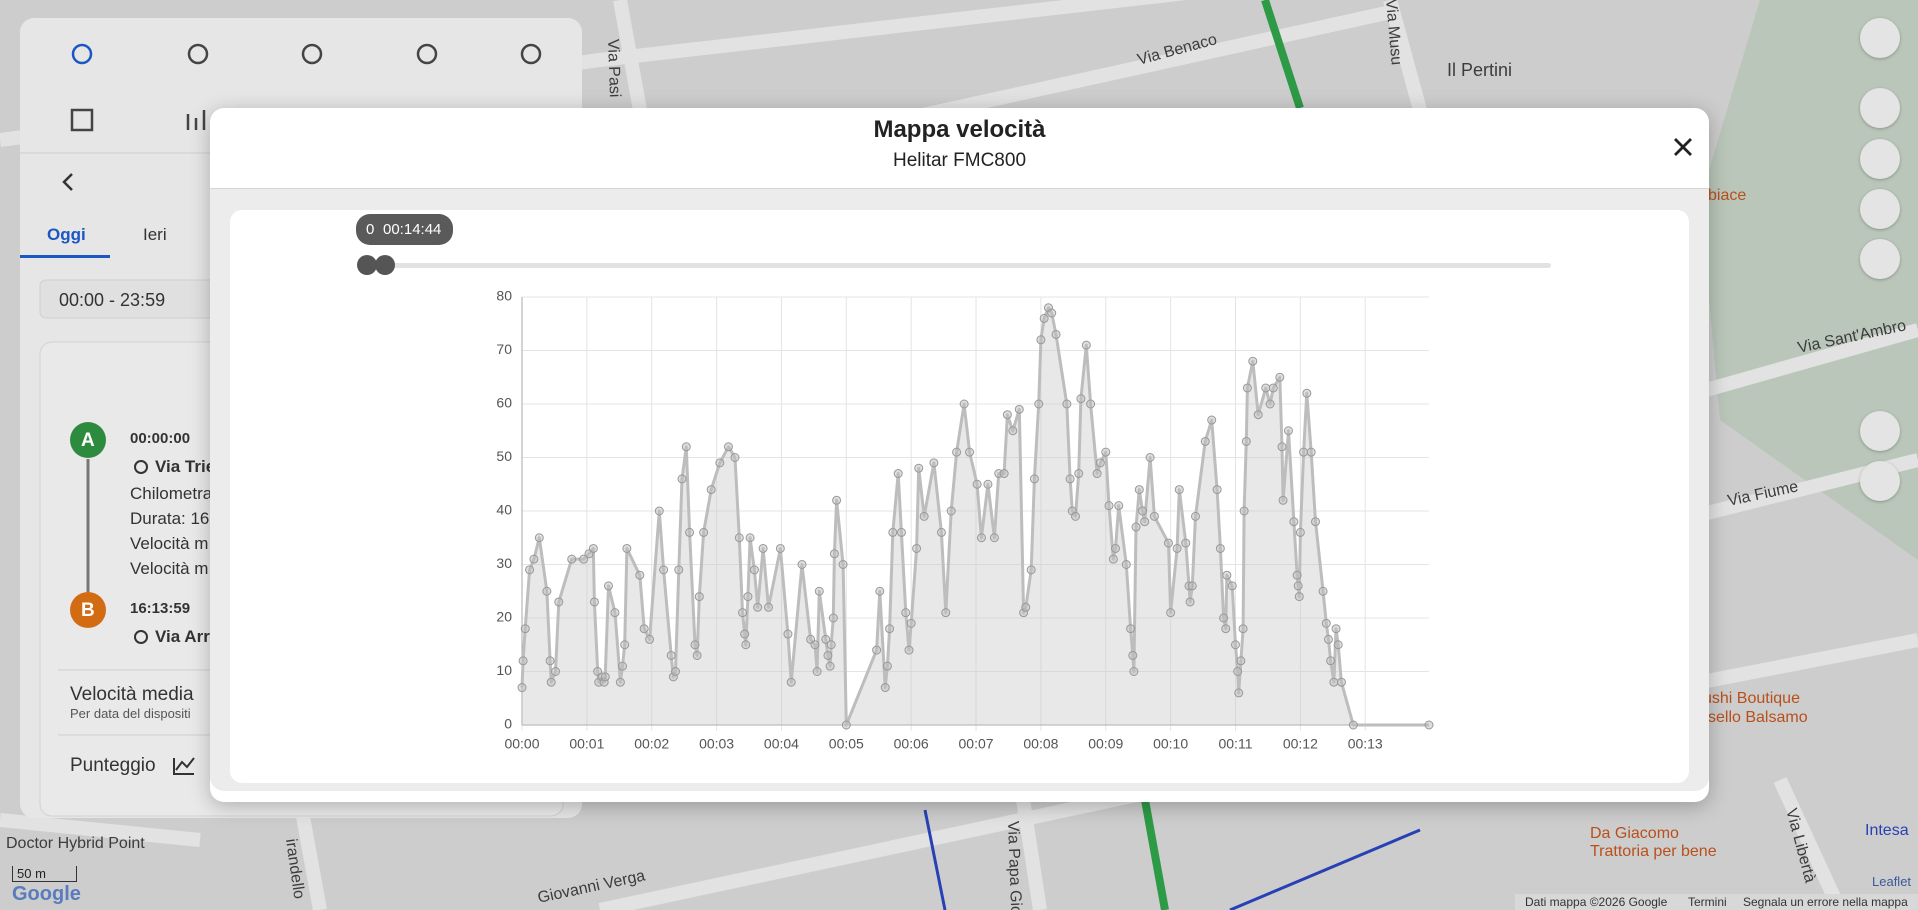 The width and height of the screenshot is (1918, 910). What do you see at coordinates (1707, 902) in the screenshot?
I see `attribution-link: Termini` at bounding box center [1707, 902].